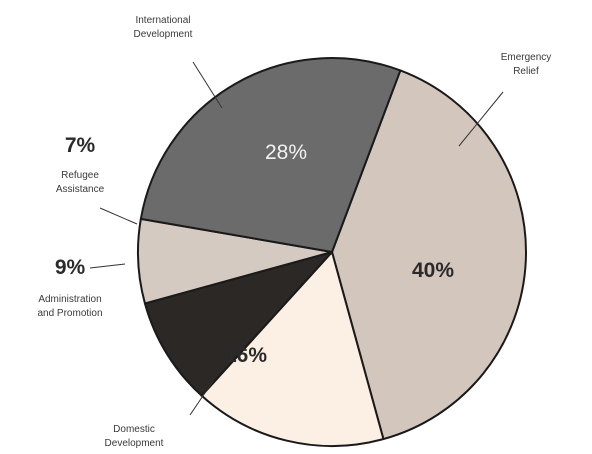  What do you see at coordinates (80, 175) in the screenshot?
I see `category-label-line: Refugee` at bounding box center [80, 175].